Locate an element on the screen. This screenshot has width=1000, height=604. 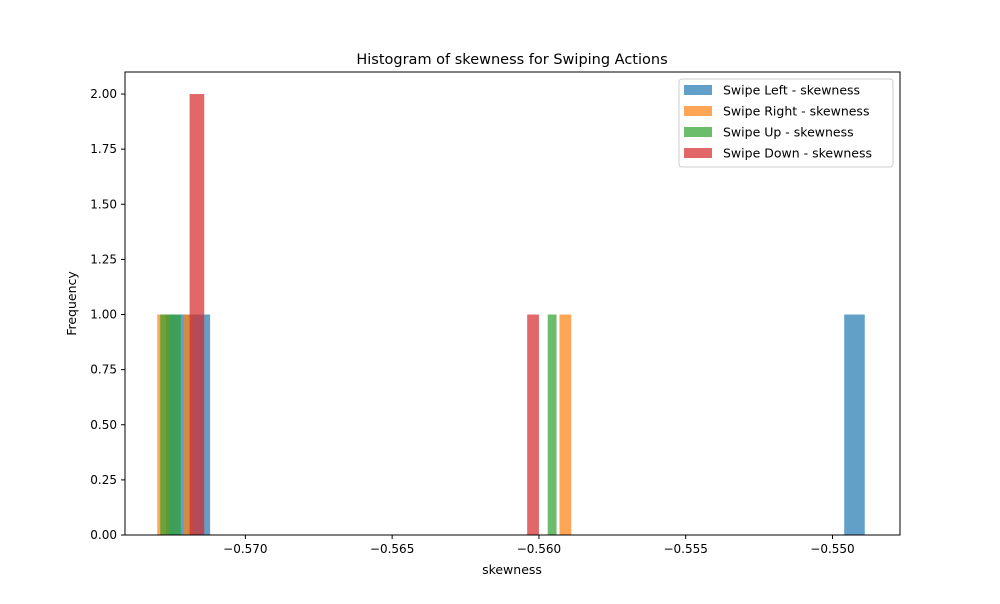
y-tick-label: 1.25 is located at coordinates (103, 259).